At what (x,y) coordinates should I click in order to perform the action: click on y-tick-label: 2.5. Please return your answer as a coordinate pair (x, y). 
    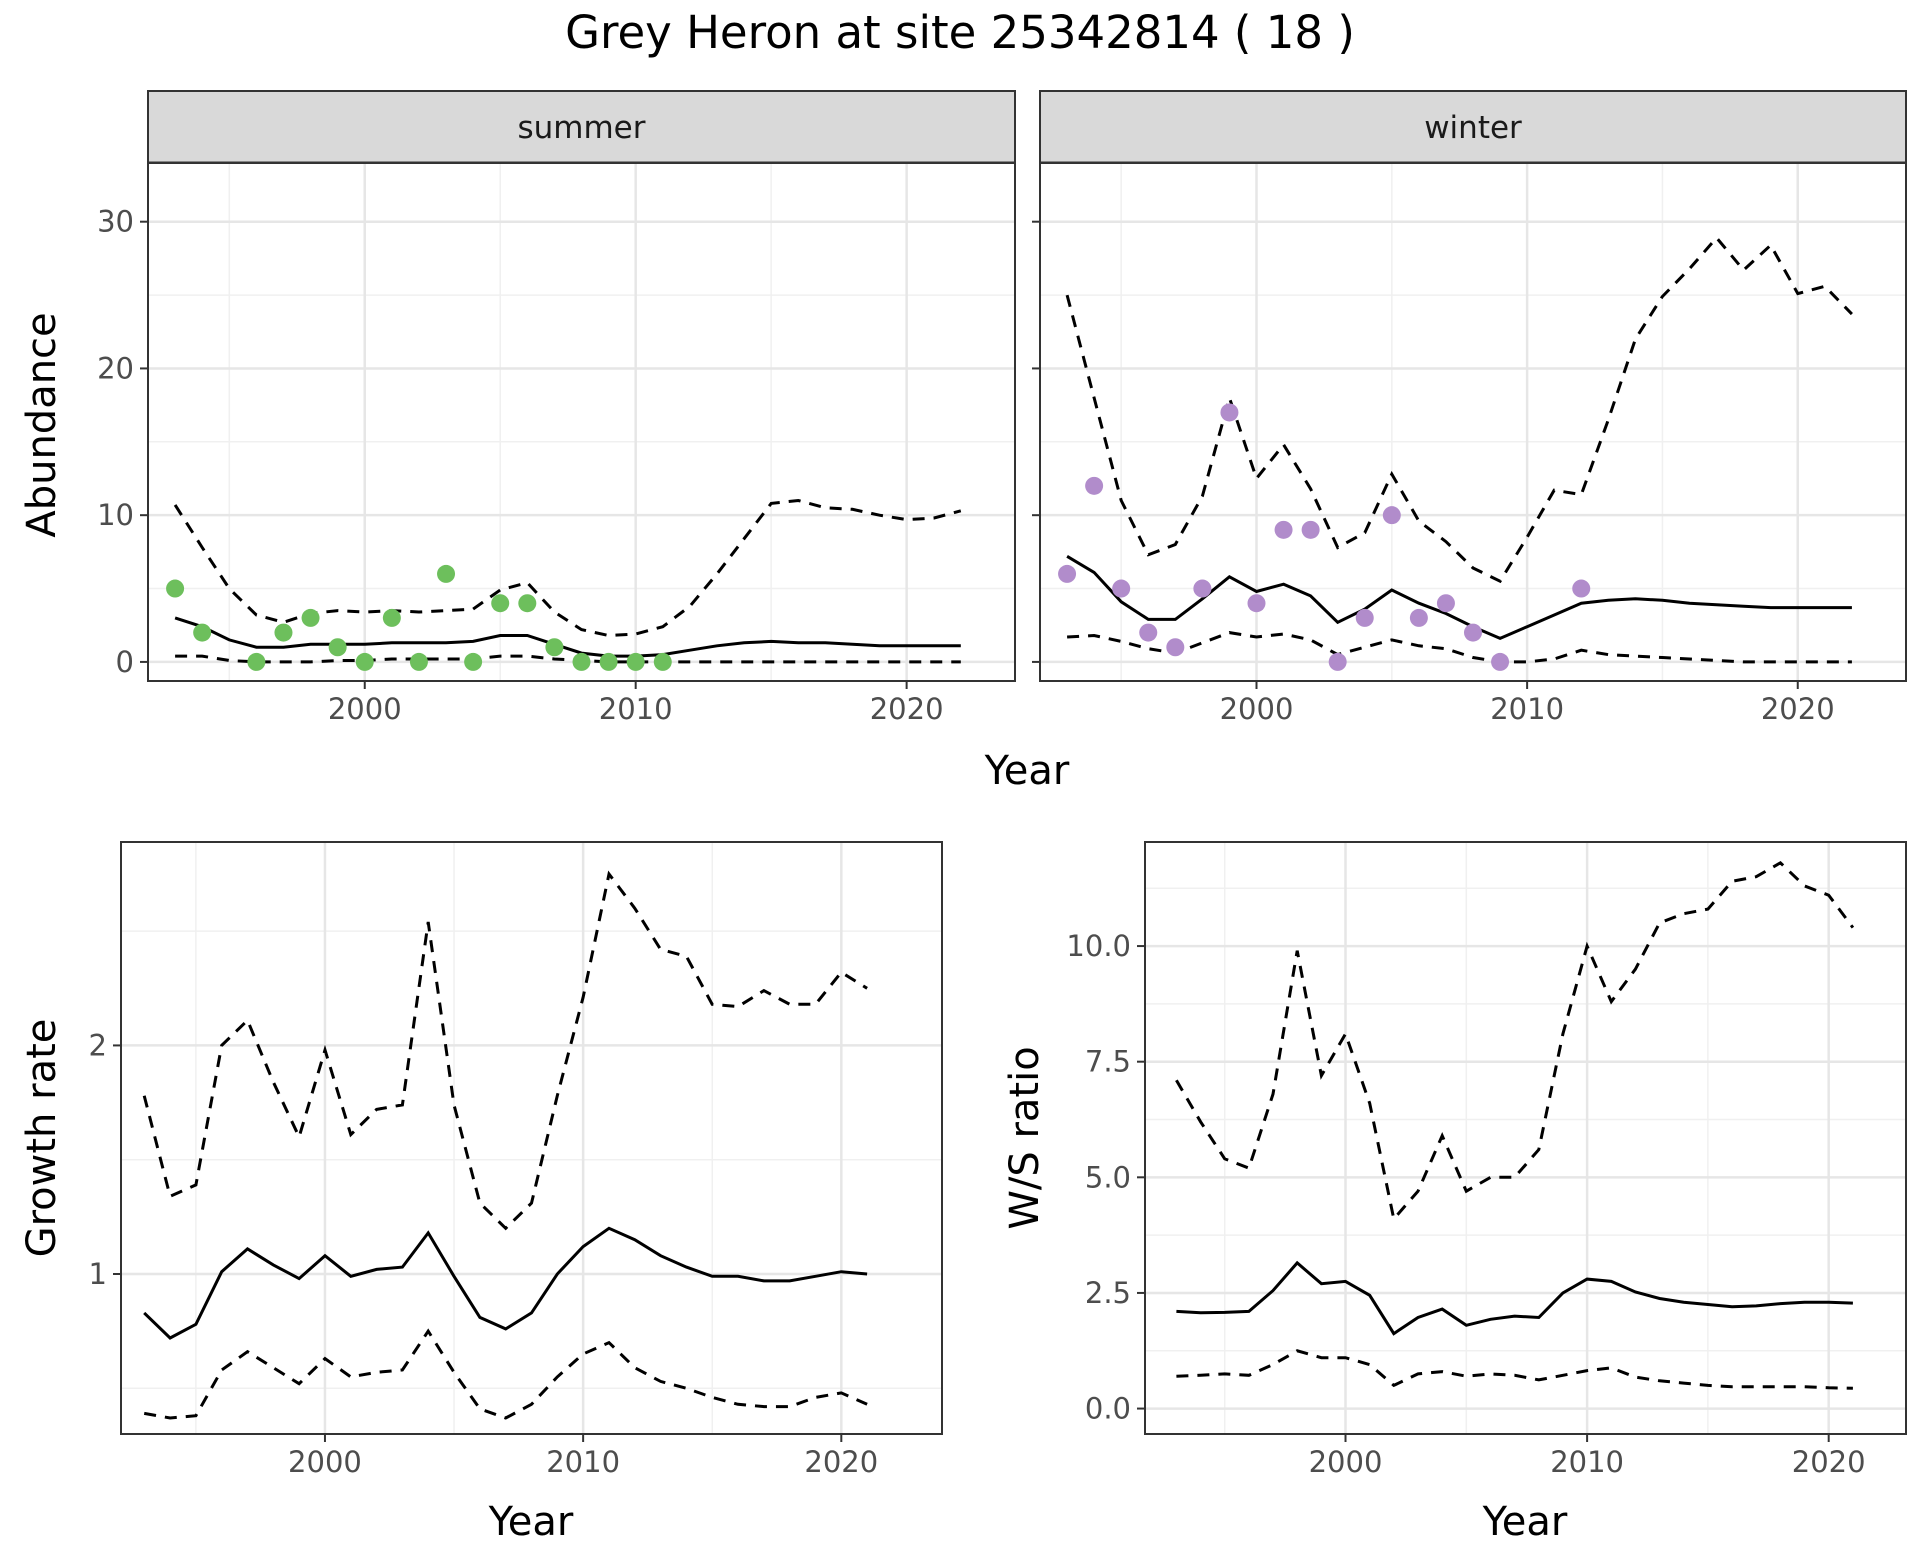
    Looking at the image, I should click on (1108, 1293).